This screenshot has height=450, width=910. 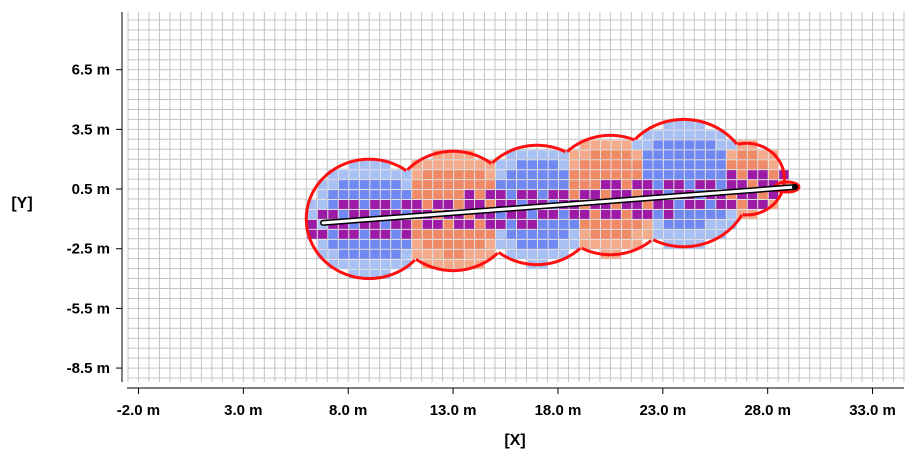 I want to click on x-tick-label: -2.0 m, so click(x=138, y=410).